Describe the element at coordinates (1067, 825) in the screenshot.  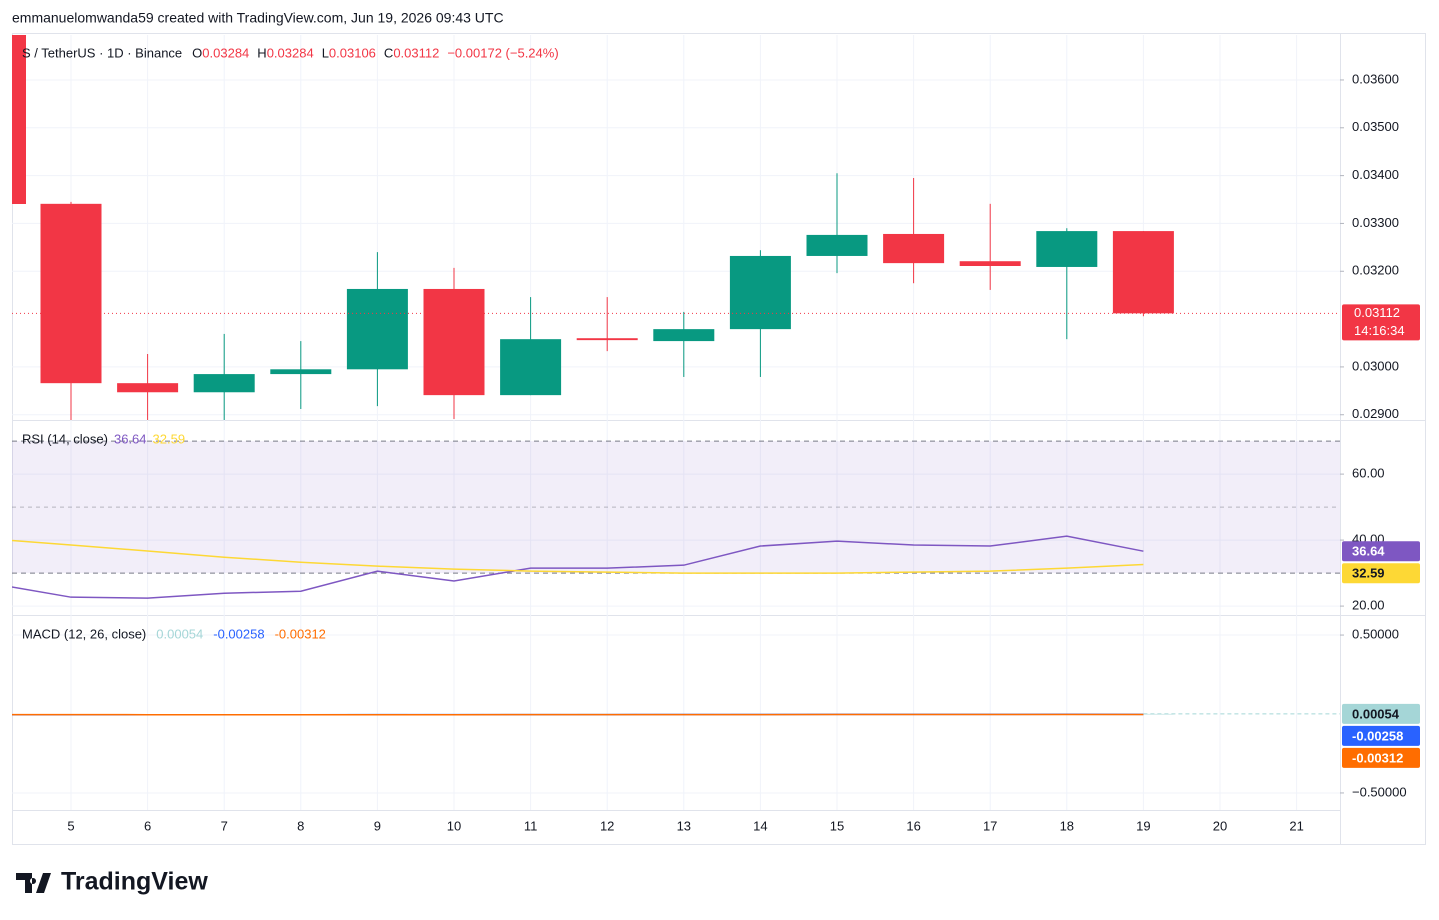
I see `x-tick-label: 18` at that location.